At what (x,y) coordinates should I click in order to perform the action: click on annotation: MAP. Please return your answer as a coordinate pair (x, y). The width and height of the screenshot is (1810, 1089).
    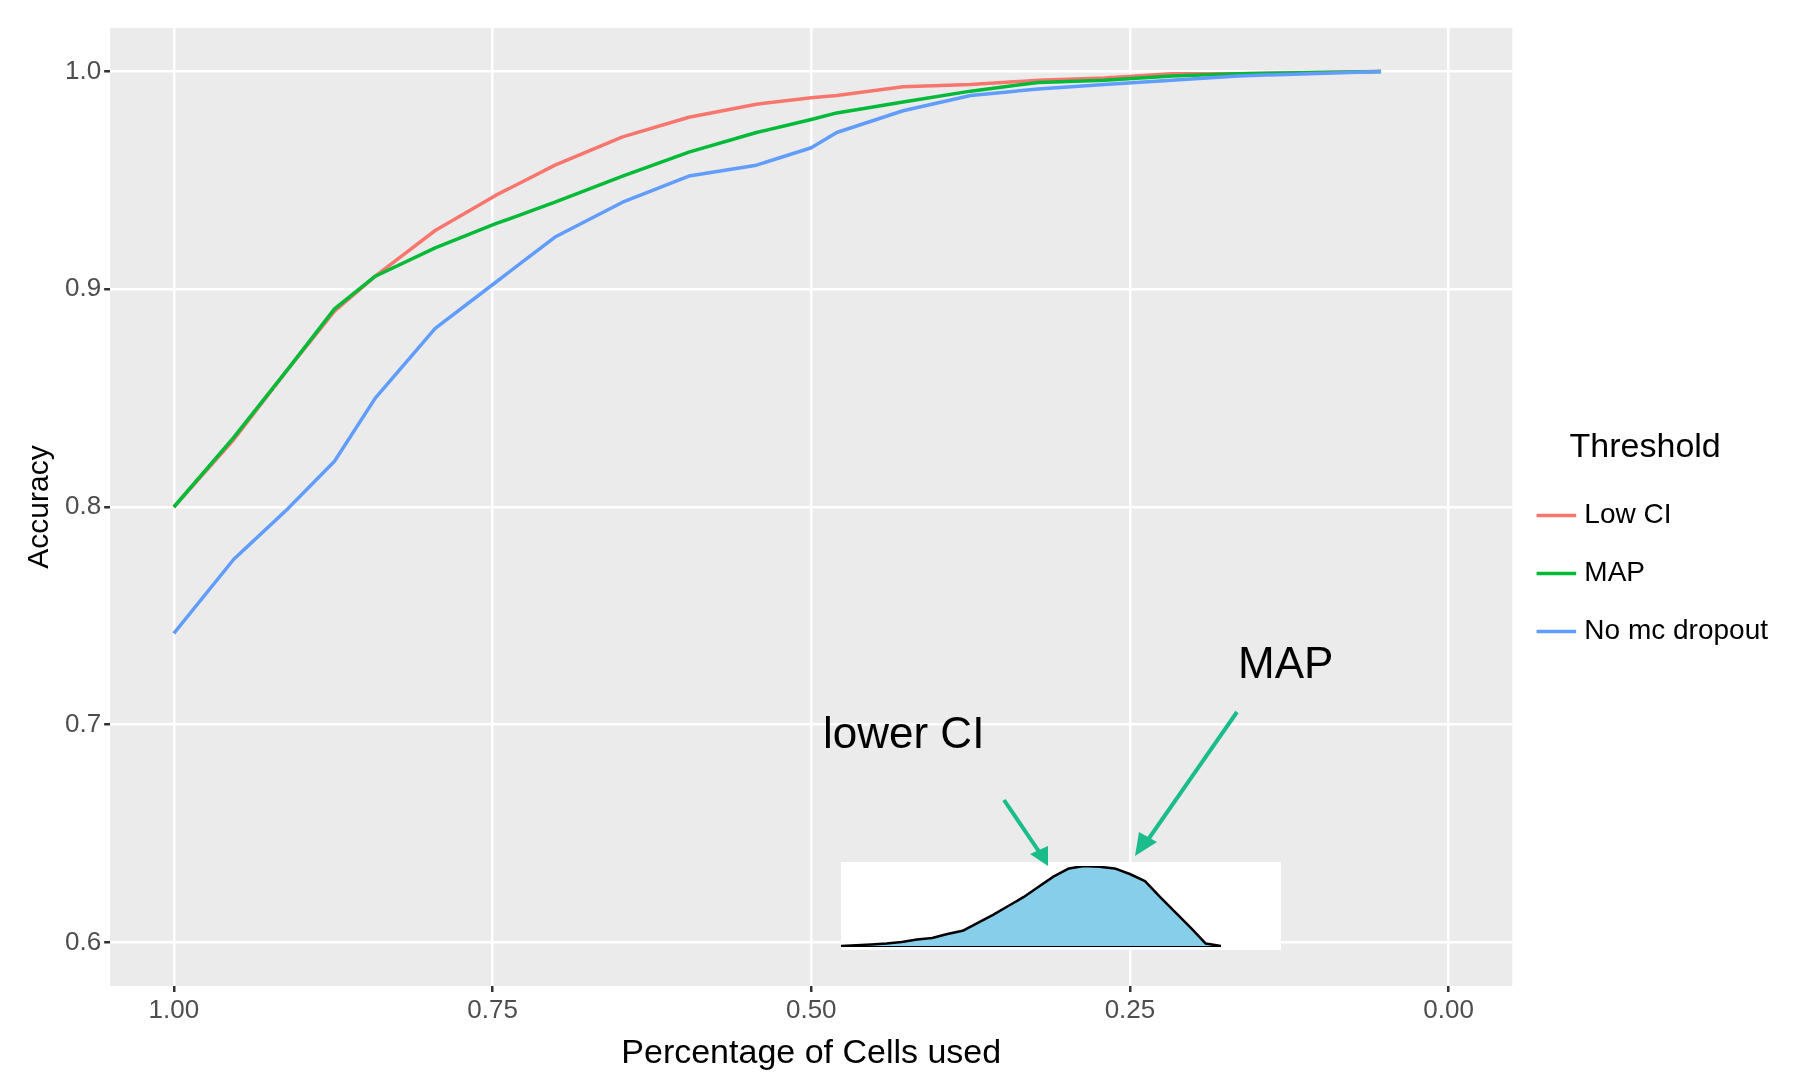
    Looking at the image, I should click on (1286, 663).